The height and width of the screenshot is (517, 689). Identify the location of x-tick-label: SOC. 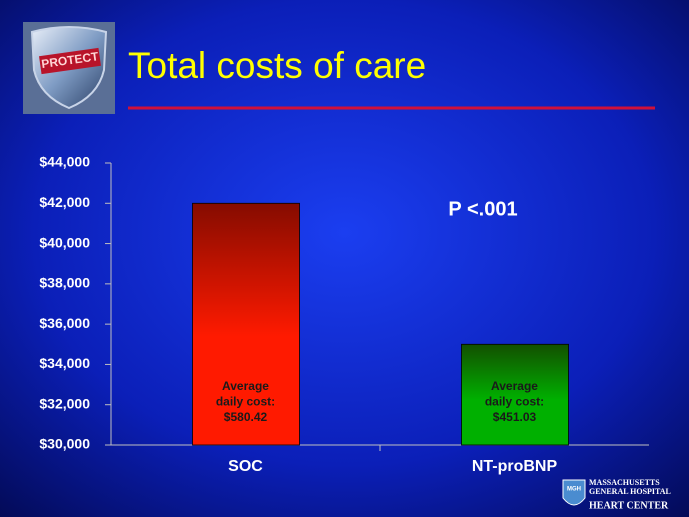
(245, 466).